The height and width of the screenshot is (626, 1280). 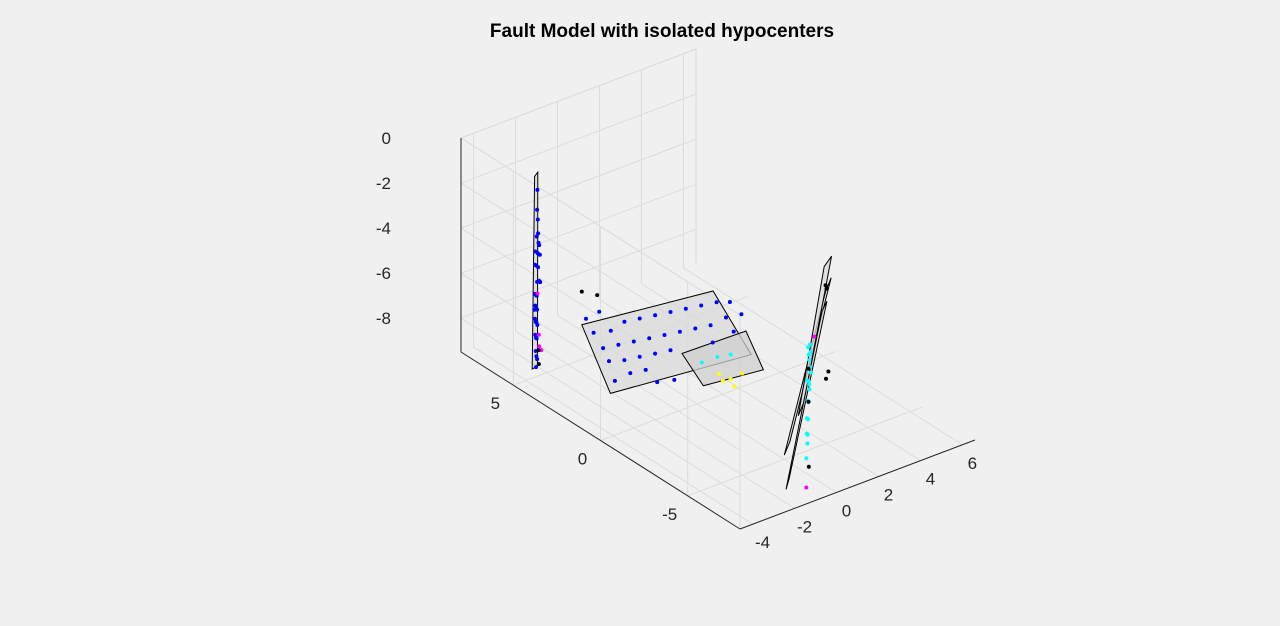 I want to click on gridline-z-left, so click(x=600, y=406).